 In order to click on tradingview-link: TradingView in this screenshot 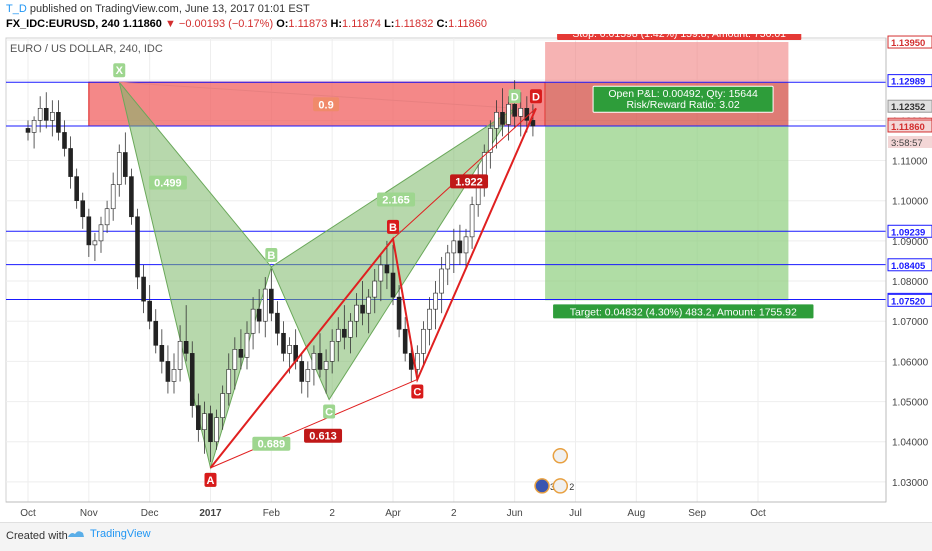, I will do `click(108, 534)`.